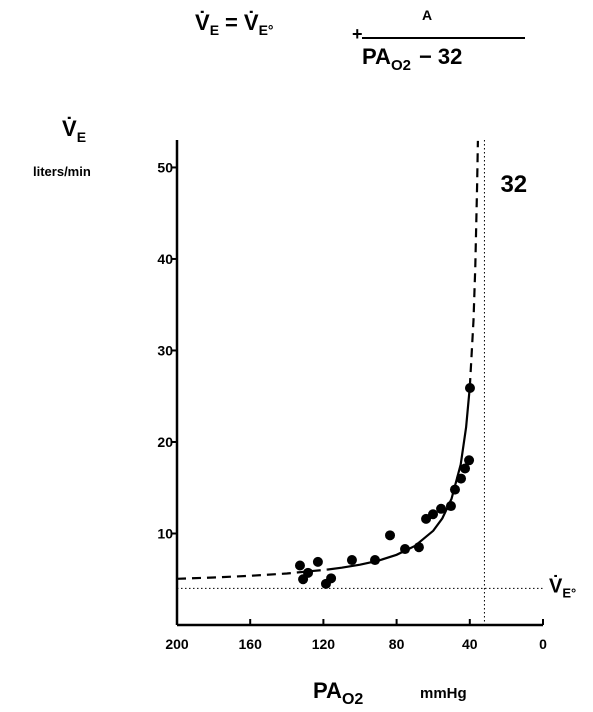  Describe the element at coordinates (427, 15) in the screenshot. I see `eq-numerator: A` at that location.